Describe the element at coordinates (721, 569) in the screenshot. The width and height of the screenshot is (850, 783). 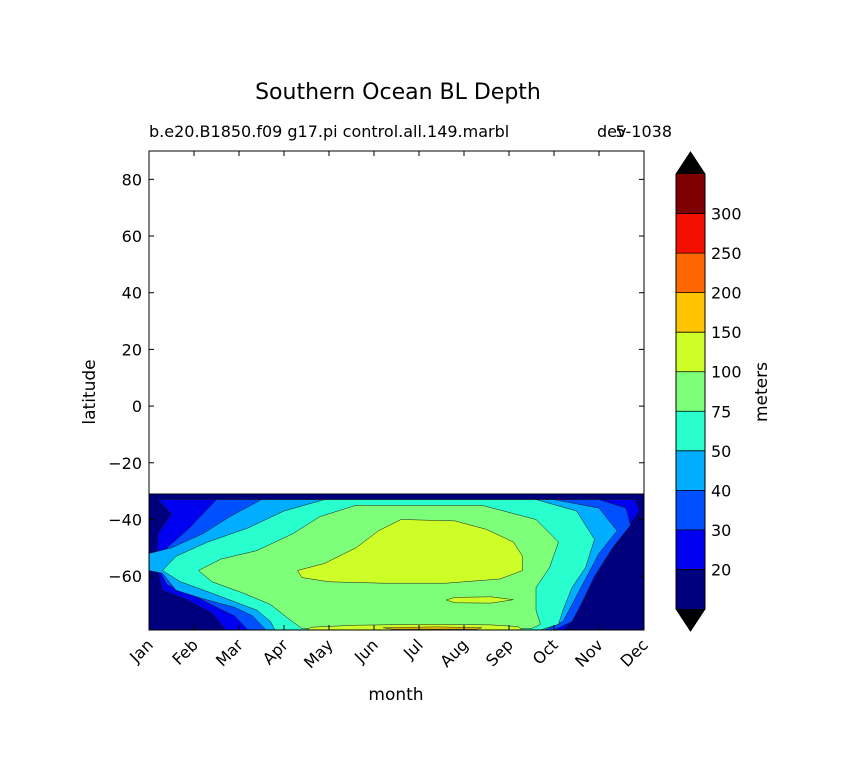
I see `colorbar-tick-label: 20` at that location.